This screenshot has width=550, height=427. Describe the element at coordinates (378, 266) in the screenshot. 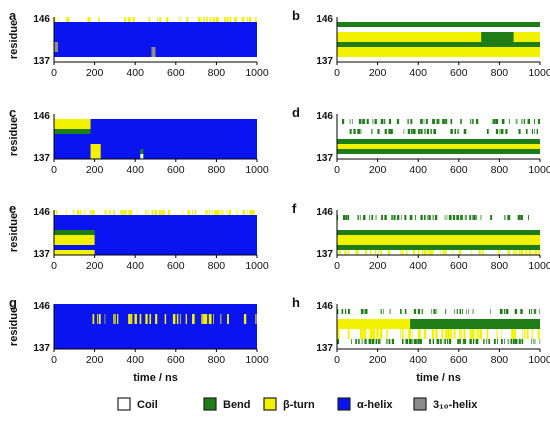

I see `x-tick-label: 200` at that location.